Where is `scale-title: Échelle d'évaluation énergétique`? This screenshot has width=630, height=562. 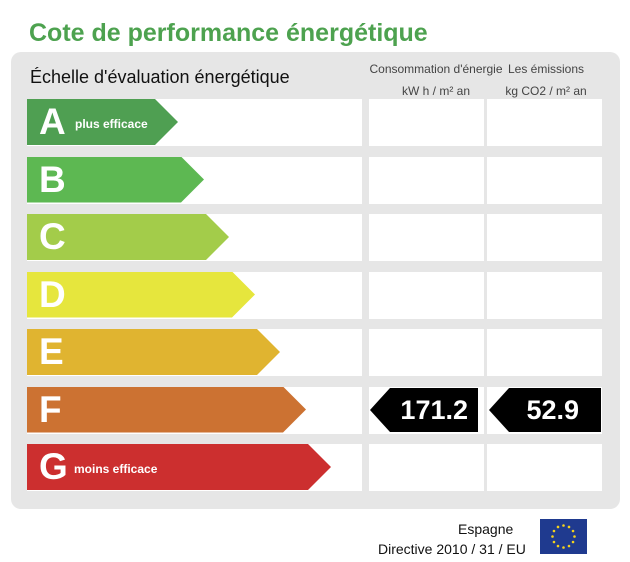 scale-title: Échelle d'évaluation énergétique is located at coordinates (160, 77).